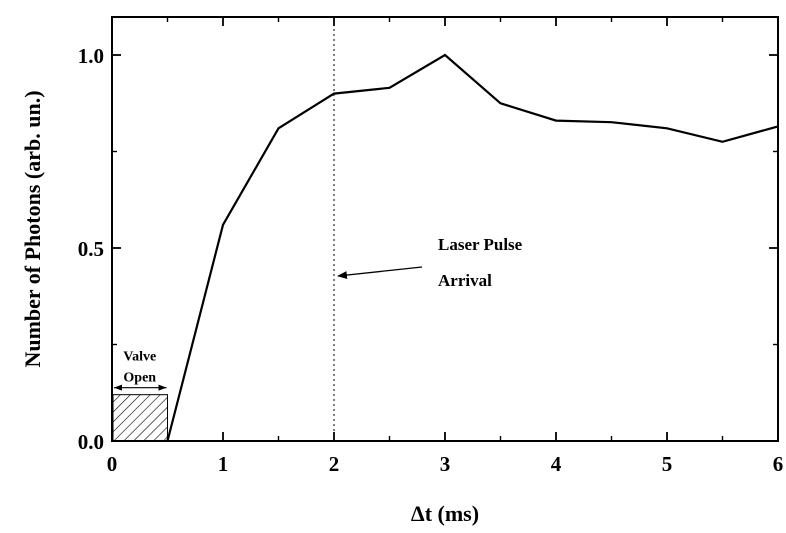 Image resolution: width=786 pixels, height=533 pixels. What do you see at coordinates (91, 249) in the screenshot?
I see `y-tick-label: 0.5` at bounding box center [91, 249].